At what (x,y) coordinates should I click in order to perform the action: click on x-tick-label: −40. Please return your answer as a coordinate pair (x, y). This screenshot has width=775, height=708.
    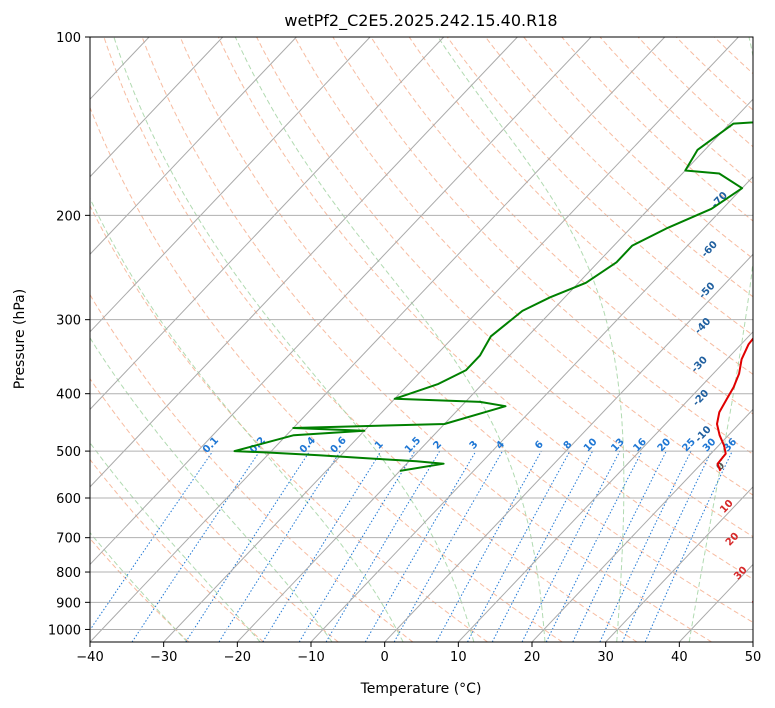
    Looking at the image, I should click on (89, 657).